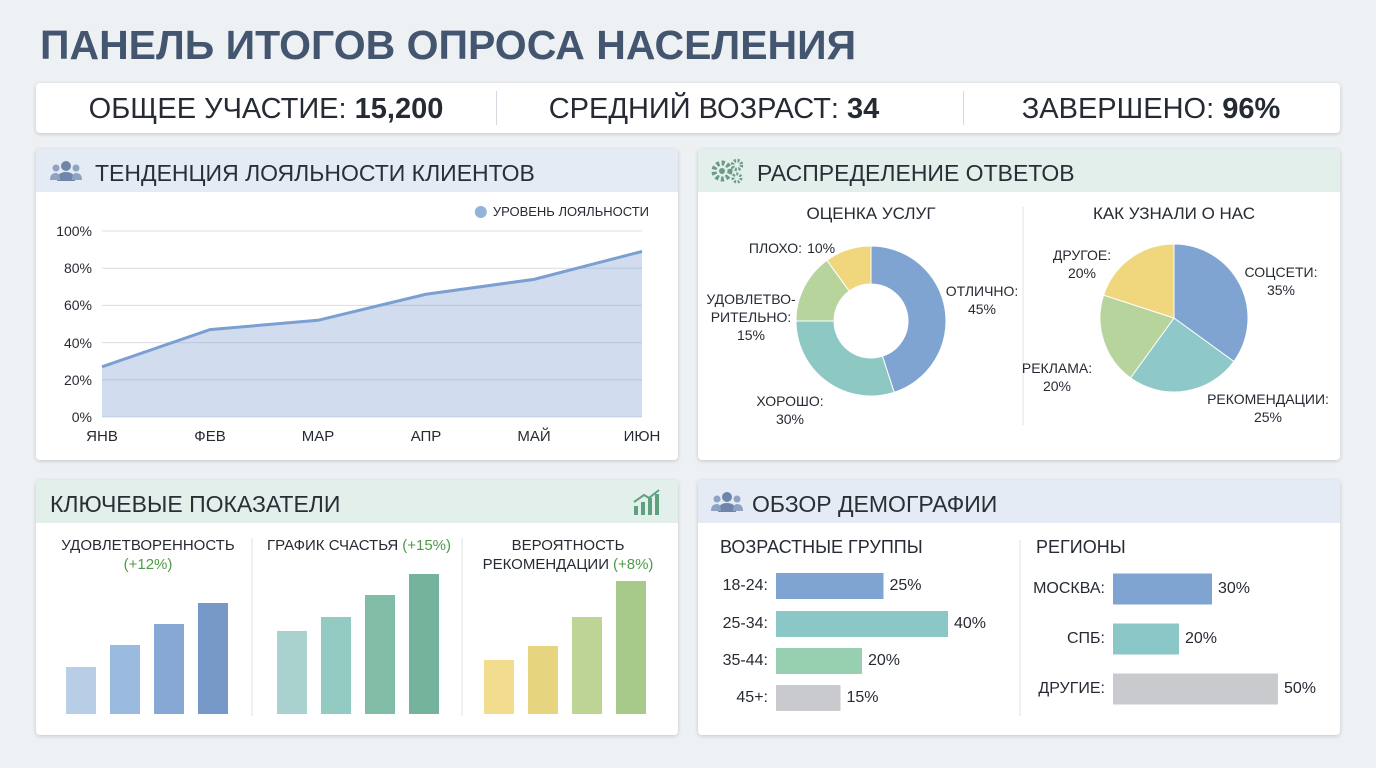 The image size is (1376, 768). What do you see at coordinates (318, 436) in the screenshot?
I see `x-tick-label: МАР` at bounding box center [318, 436].